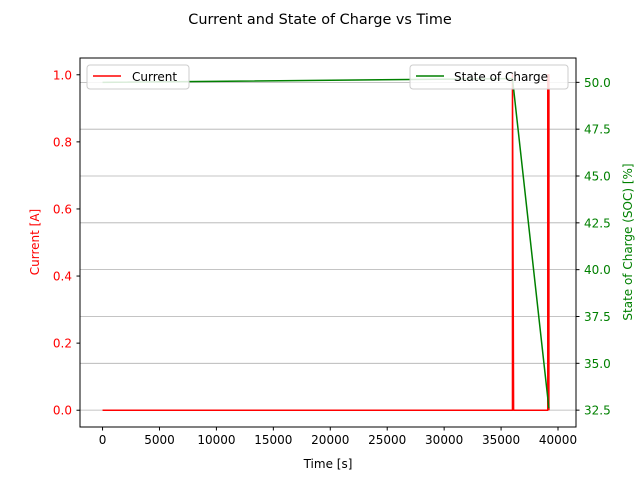  I want to click on x-tick-label: 20000, so click(330, 440).